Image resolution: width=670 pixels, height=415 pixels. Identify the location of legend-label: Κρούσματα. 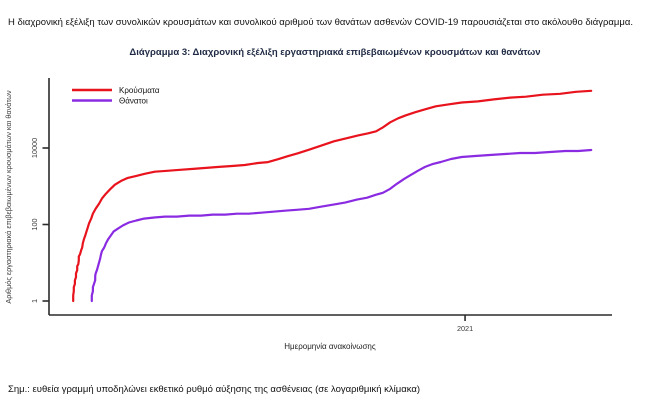
(139, 90).